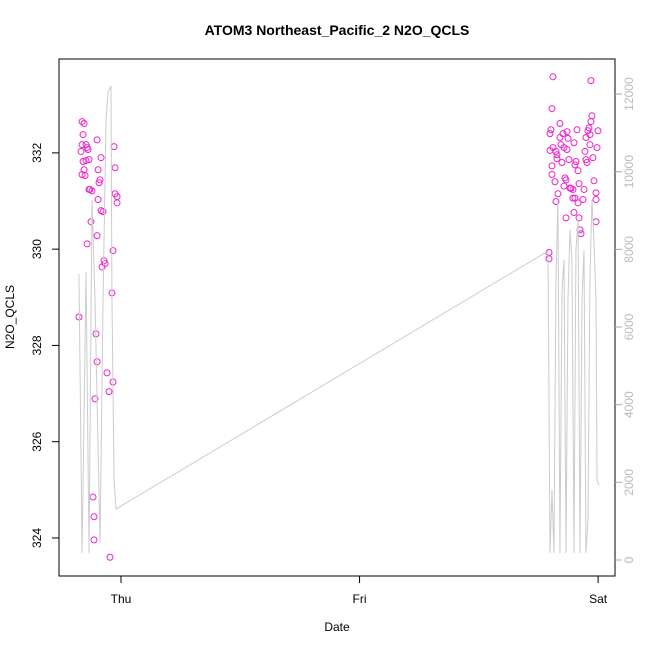 This screenshot has height=650, width=650. Describe the element at coordinates (337, 30) in the screenshot. I see `chart-title: ATOM3 Northeast_Pacific_2 N2O_QCLS` at that location.